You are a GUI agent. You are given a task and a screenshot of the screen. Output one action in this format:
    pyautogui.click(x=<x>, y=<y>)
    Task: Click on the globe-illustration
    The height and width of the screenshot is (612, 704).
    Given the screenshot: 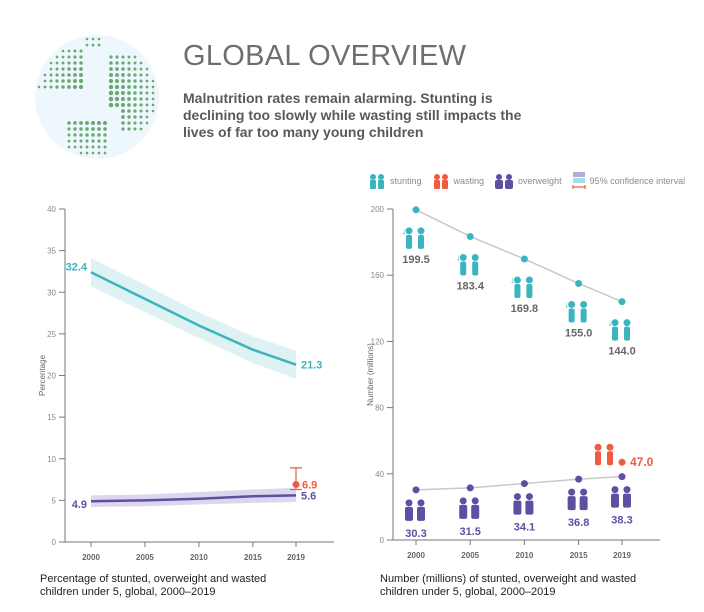 What is the action you would take?
    pyautogui.click(x=97, y=97)
    